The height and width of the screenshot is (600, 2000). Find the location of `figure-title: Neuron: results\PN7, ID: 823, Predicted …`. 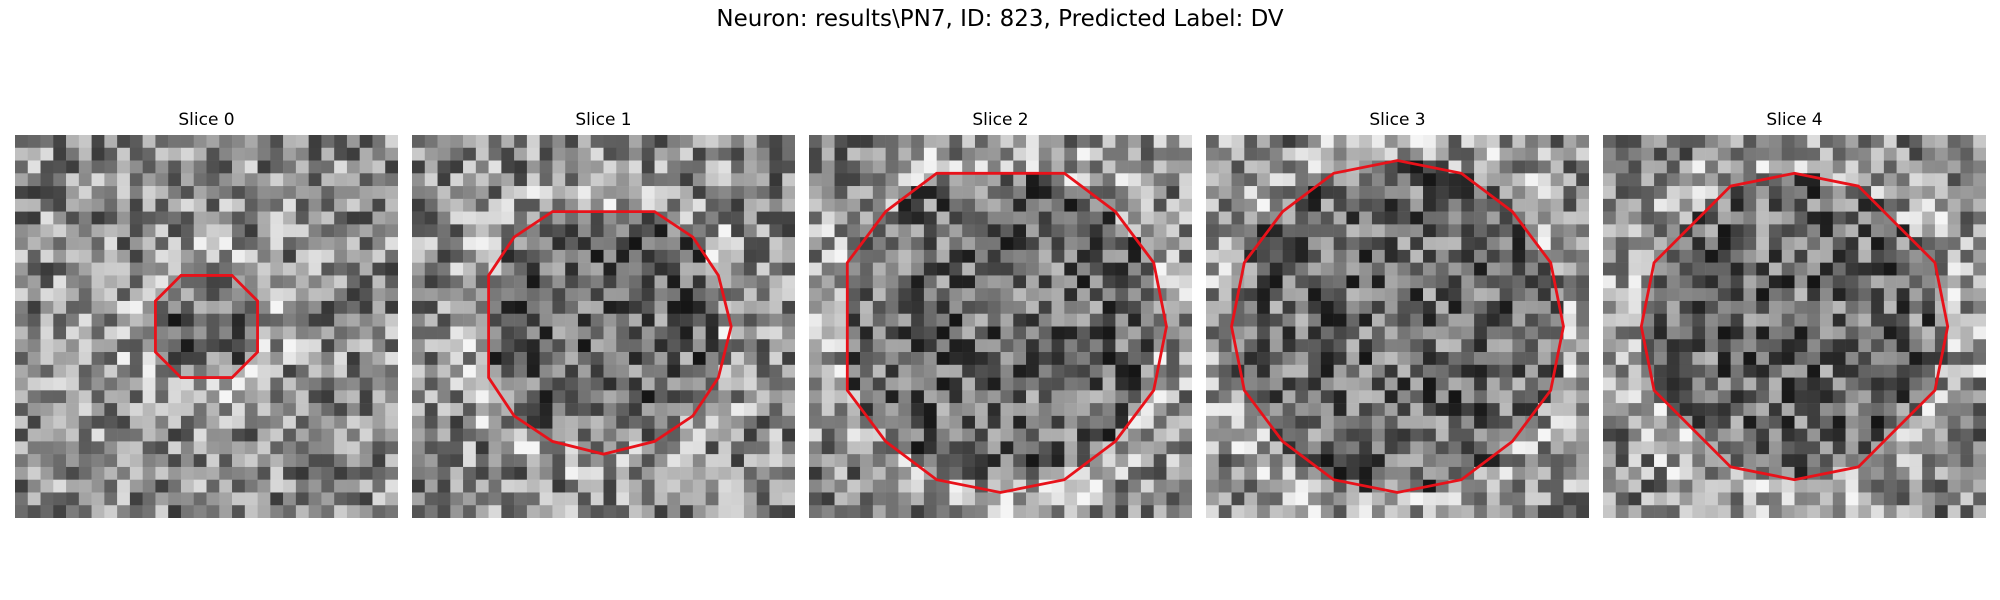

figure-title: Neuron: results\PN7, ID: 823, Predicted … is located at coordinates (1000, 19).